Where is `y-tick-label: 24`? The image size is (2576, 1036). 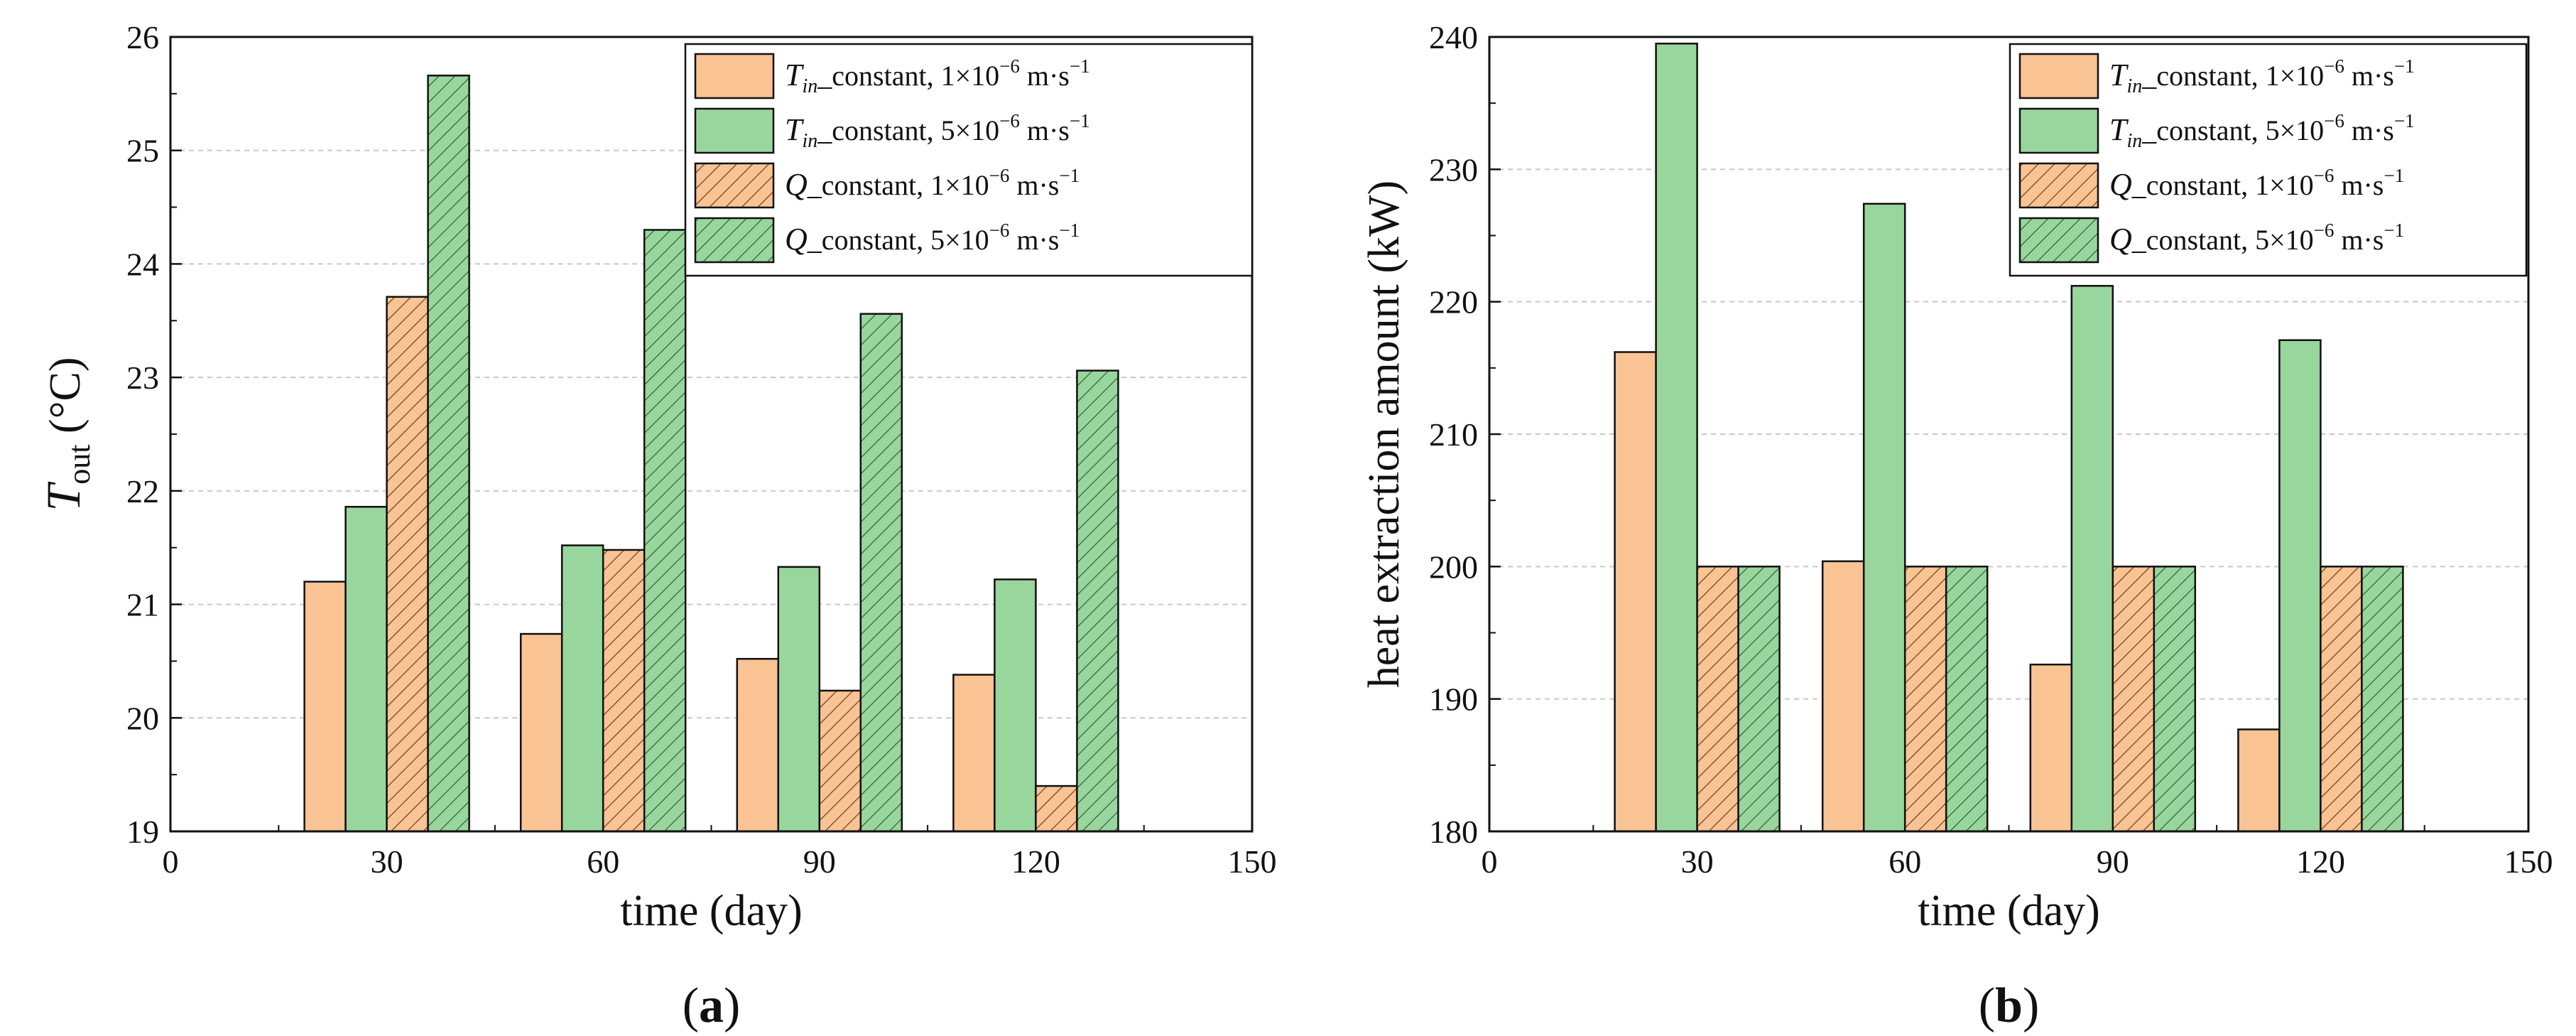 y-tick-label: 24 is located at coordinates (143, 264).